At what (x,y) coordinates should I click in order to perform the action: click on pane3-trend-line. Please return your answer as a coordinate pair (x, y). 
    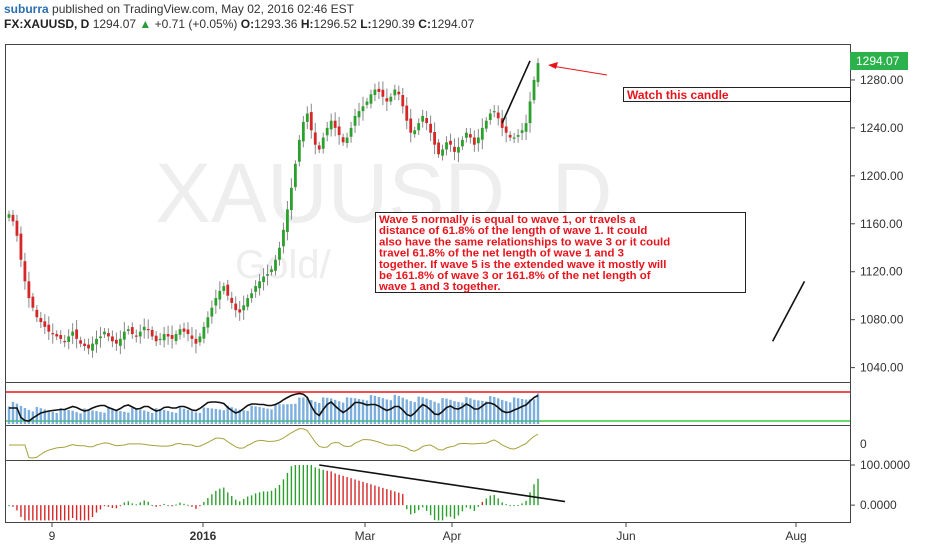
    Looking at the image, I should click on (442, 483).